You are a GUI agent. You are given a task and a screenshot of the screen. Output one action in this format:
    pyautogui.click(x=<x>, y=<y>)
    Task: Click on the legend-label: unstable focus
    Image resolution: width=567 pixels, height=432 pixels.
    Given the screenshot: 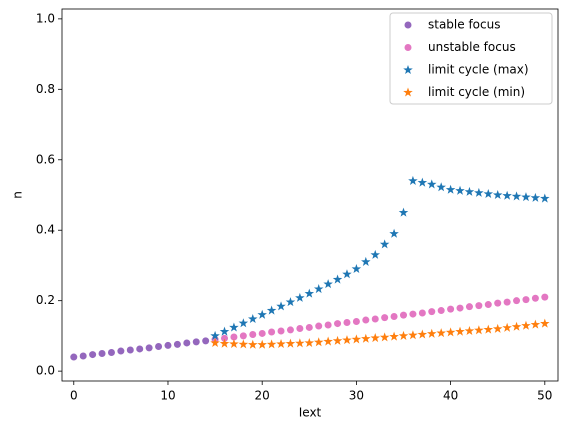 What is the action you would take?
    pyautogui.click(x=472, y=47)
    